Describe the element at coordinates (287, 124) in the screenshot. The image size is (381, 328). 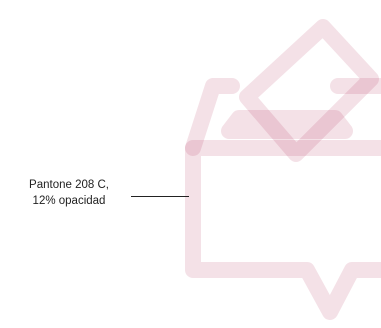
I see `ballot-slot` at that location.